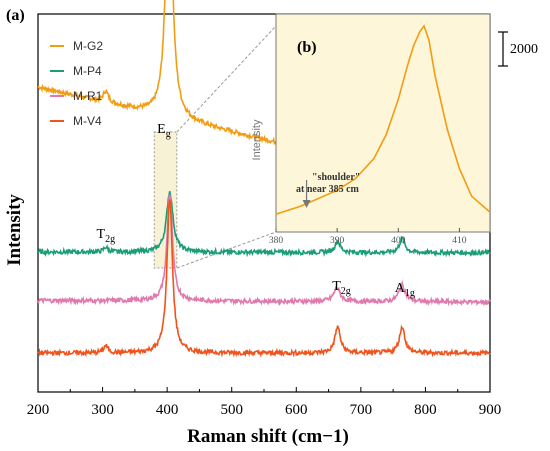 The width and height of the screenshot is (550, 451). What do you see at coordinates (361, 410) in the screenshot?
I see `x-tick-label: 700` at bounding box center [361, 410].